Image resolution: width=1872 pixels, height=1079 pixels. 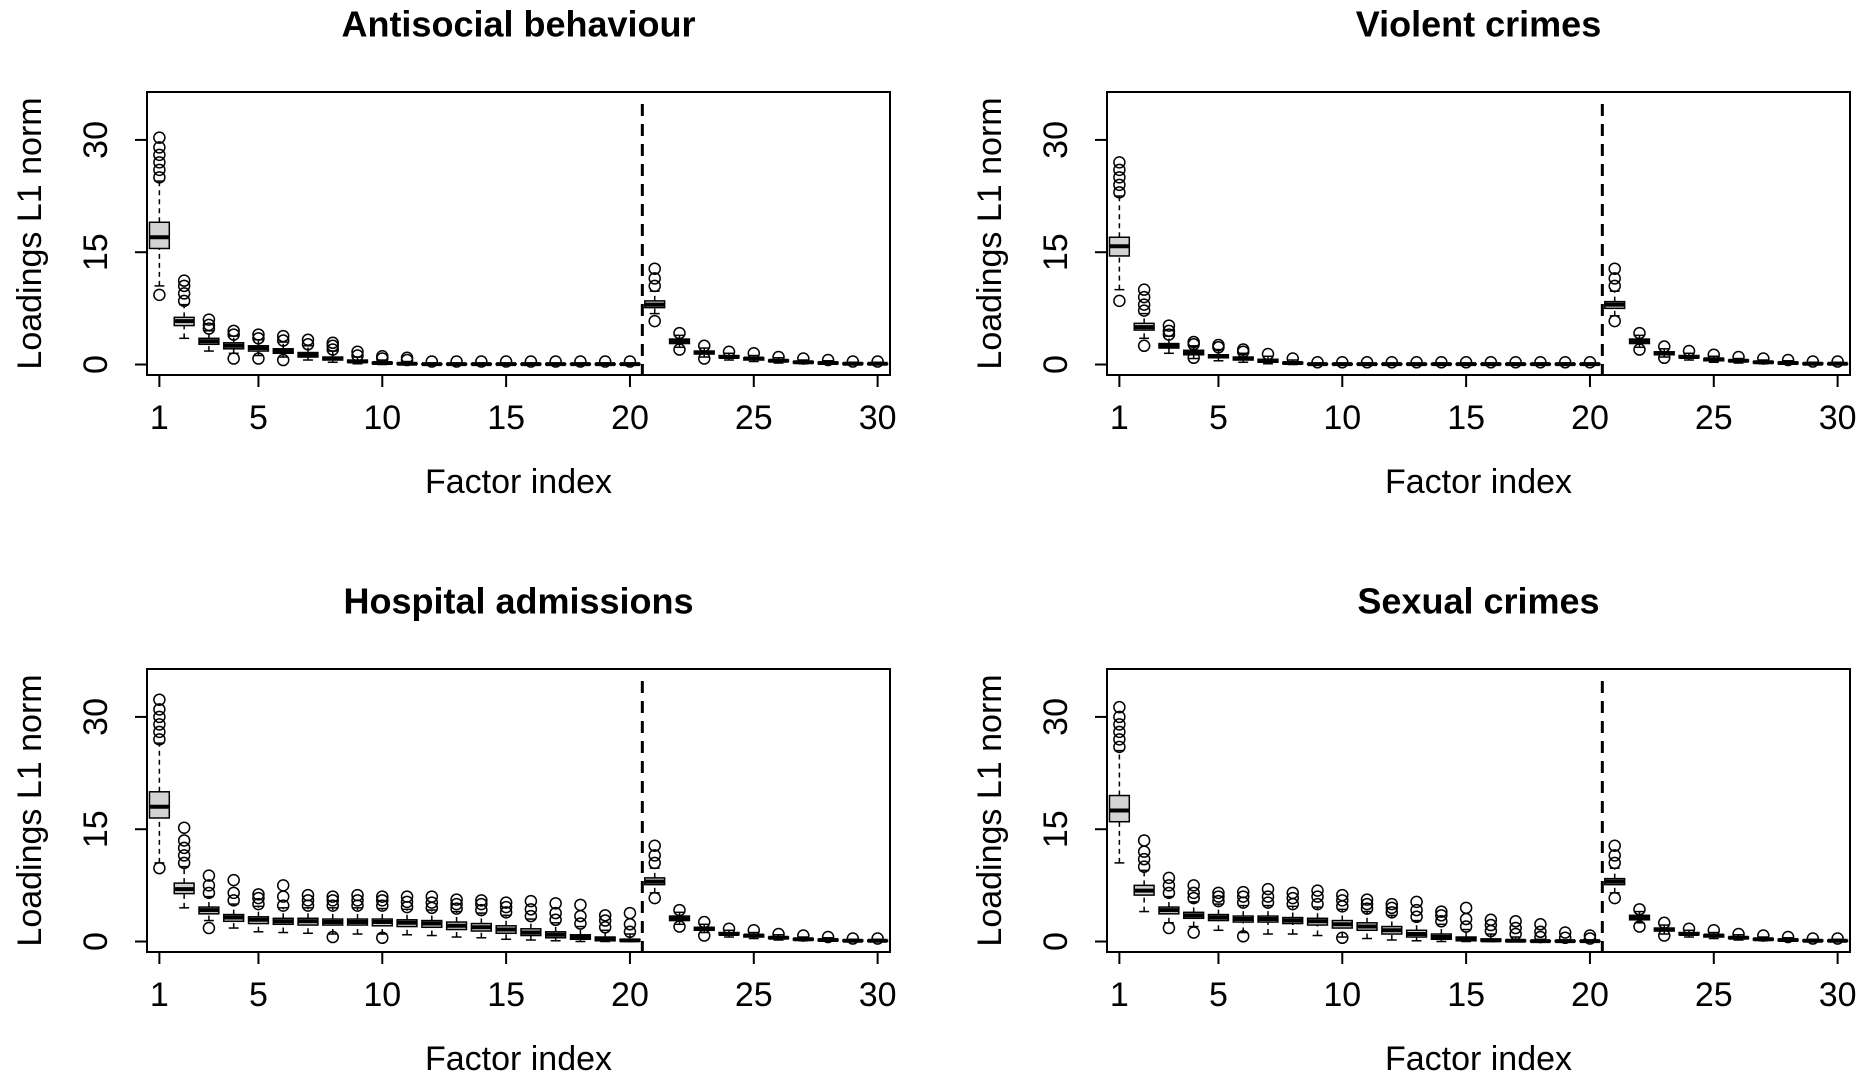 I want to click on x-tick-label: 5, so click(x=258, y=418).